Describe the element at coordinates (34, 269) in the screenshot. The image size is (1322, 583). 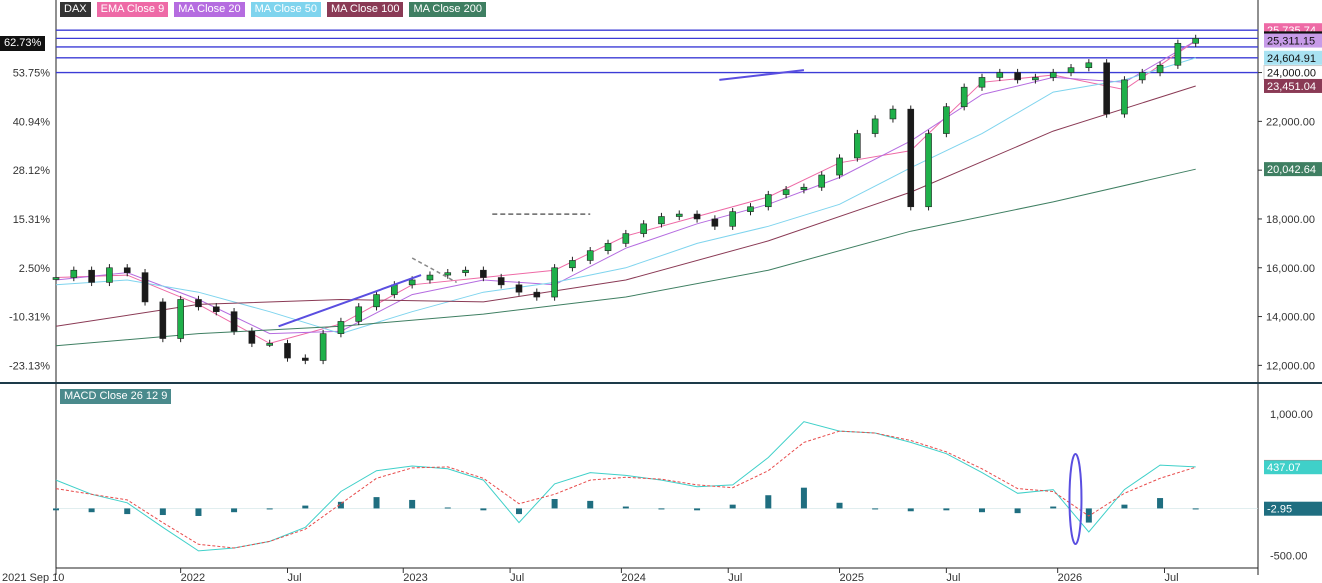
I see `left-percent-tick: 2.50%` at that location.